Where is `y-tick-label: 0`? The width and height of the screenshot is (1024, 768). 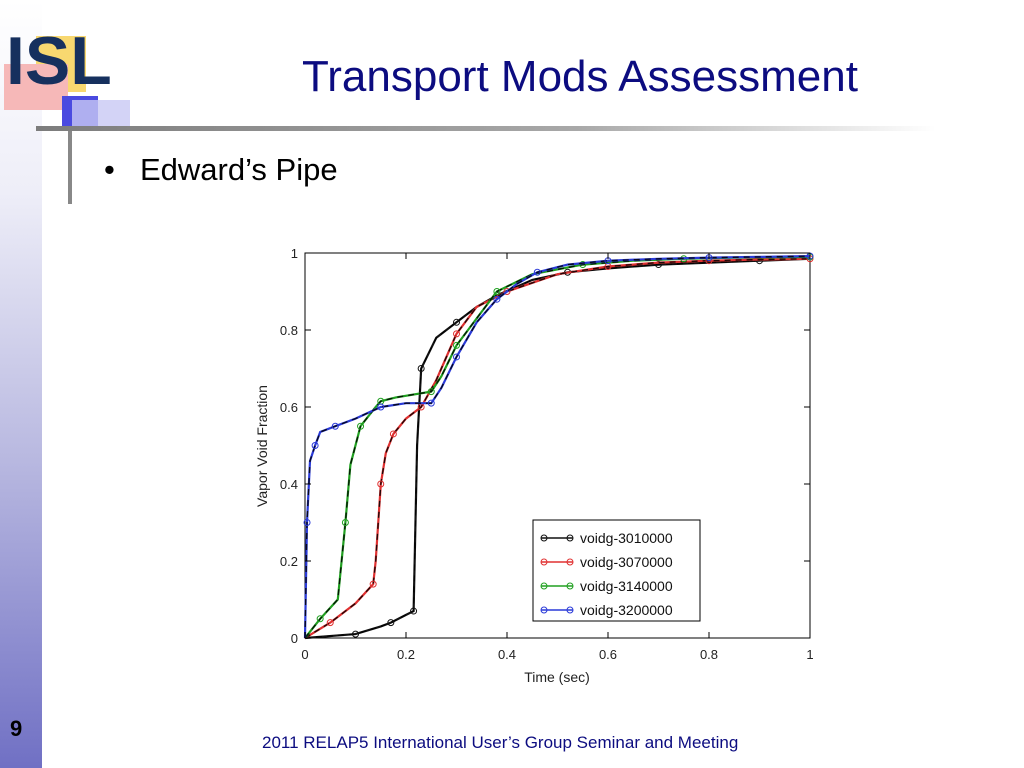
y-tick-label: 0 is located at coordinates (294, 638).